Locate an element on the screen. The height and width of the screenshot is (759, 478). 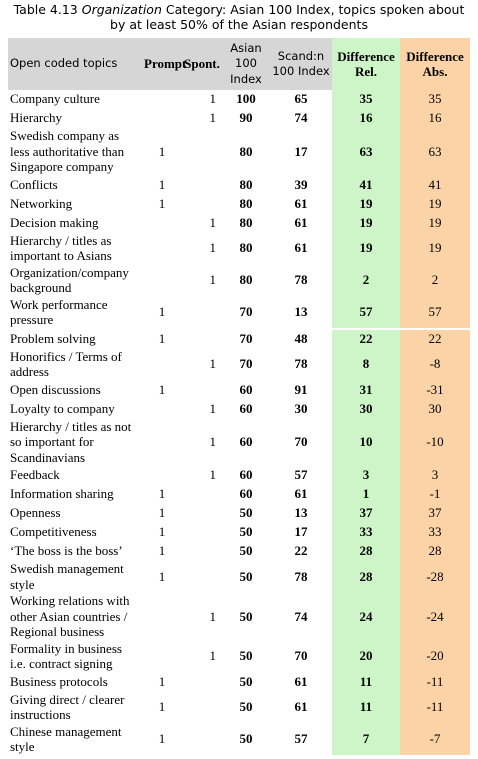
table-row: Open discussions 1 60 91 31 -31 is located at coordinates (239, 389).